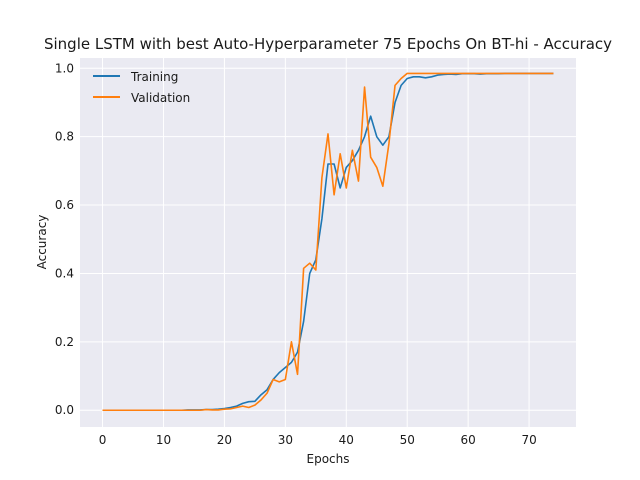  I want to click on y-tick-label: 0.8, so click(64, 137).